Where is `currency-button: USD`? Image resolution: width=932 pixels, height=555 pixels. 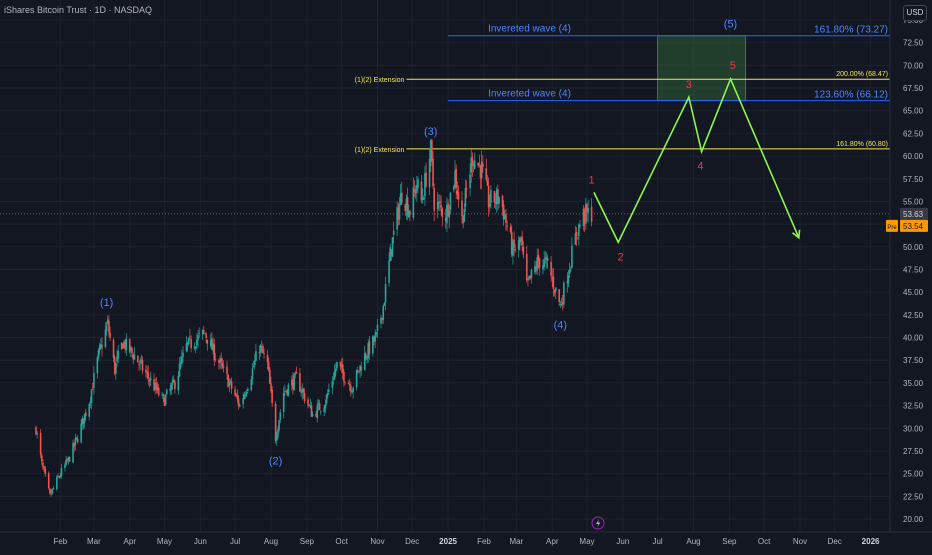
currency-button: USD is located at coordinates (915, 13).